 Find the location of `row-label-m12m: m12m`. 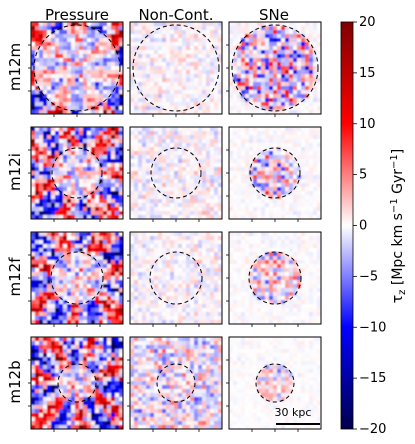

row-label-m12m: m12m is located at coordinates (15, 67).